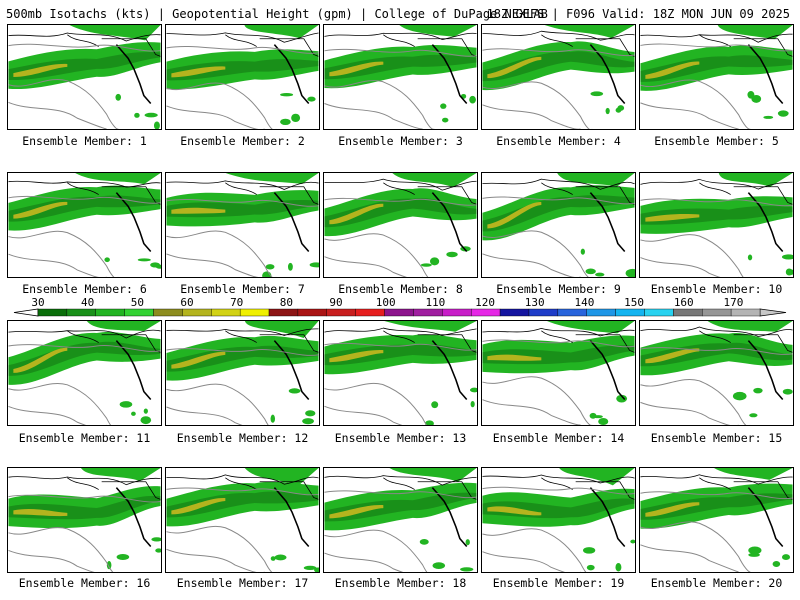 Image resolution: width=800 pixels, height=600 pixels. What do you see at coordinates (634, 302) in the screenshot?
I see `colorbar-tick-label: 150` at bounding box center [634, 302].